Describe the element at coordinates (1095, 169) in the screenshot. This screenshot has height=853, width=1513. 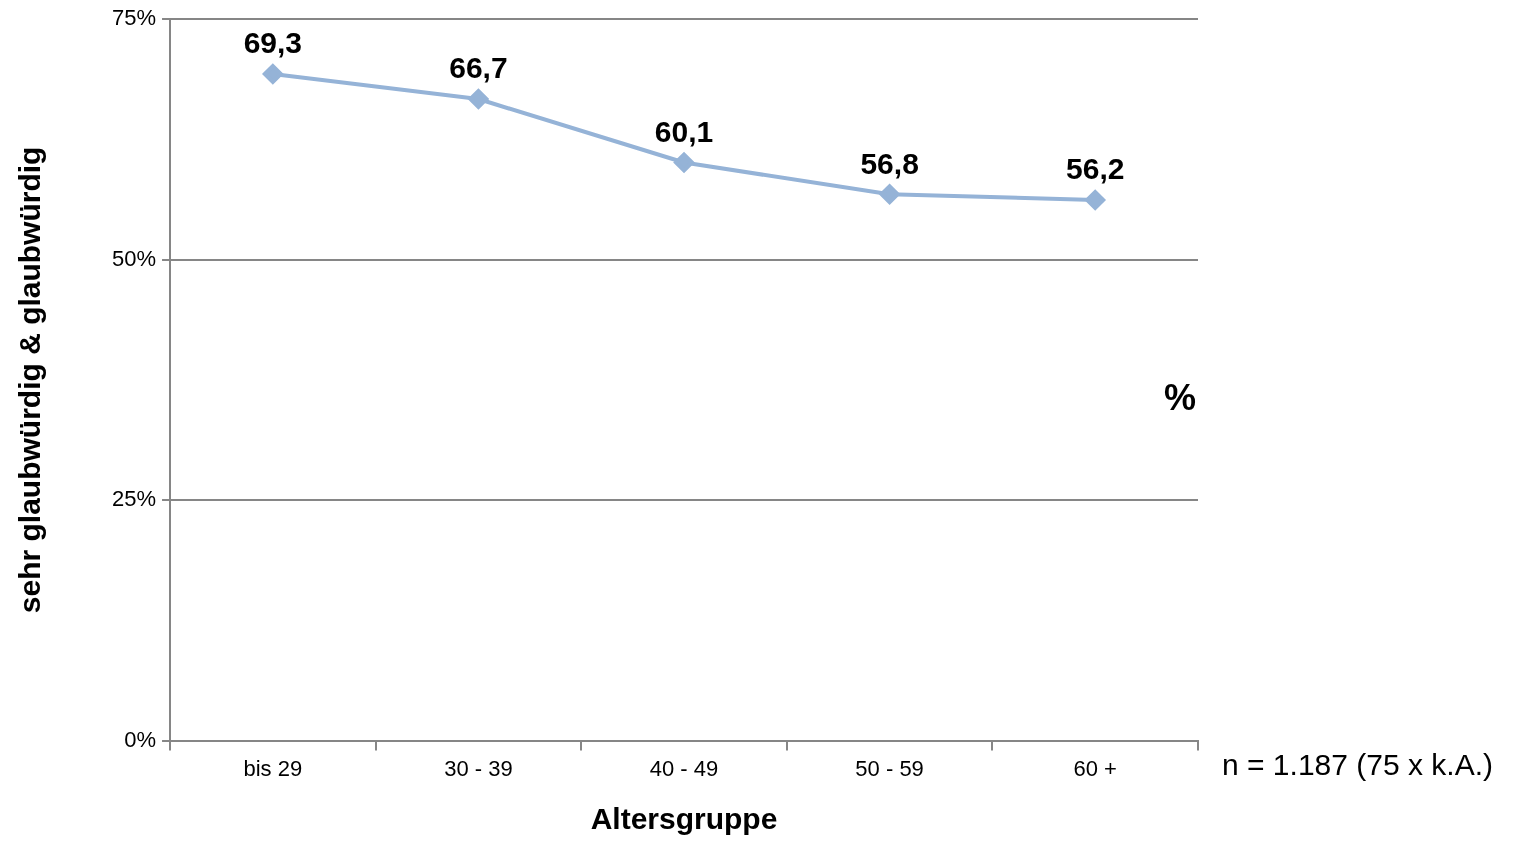
I see `data-label: 56,2` at that location.